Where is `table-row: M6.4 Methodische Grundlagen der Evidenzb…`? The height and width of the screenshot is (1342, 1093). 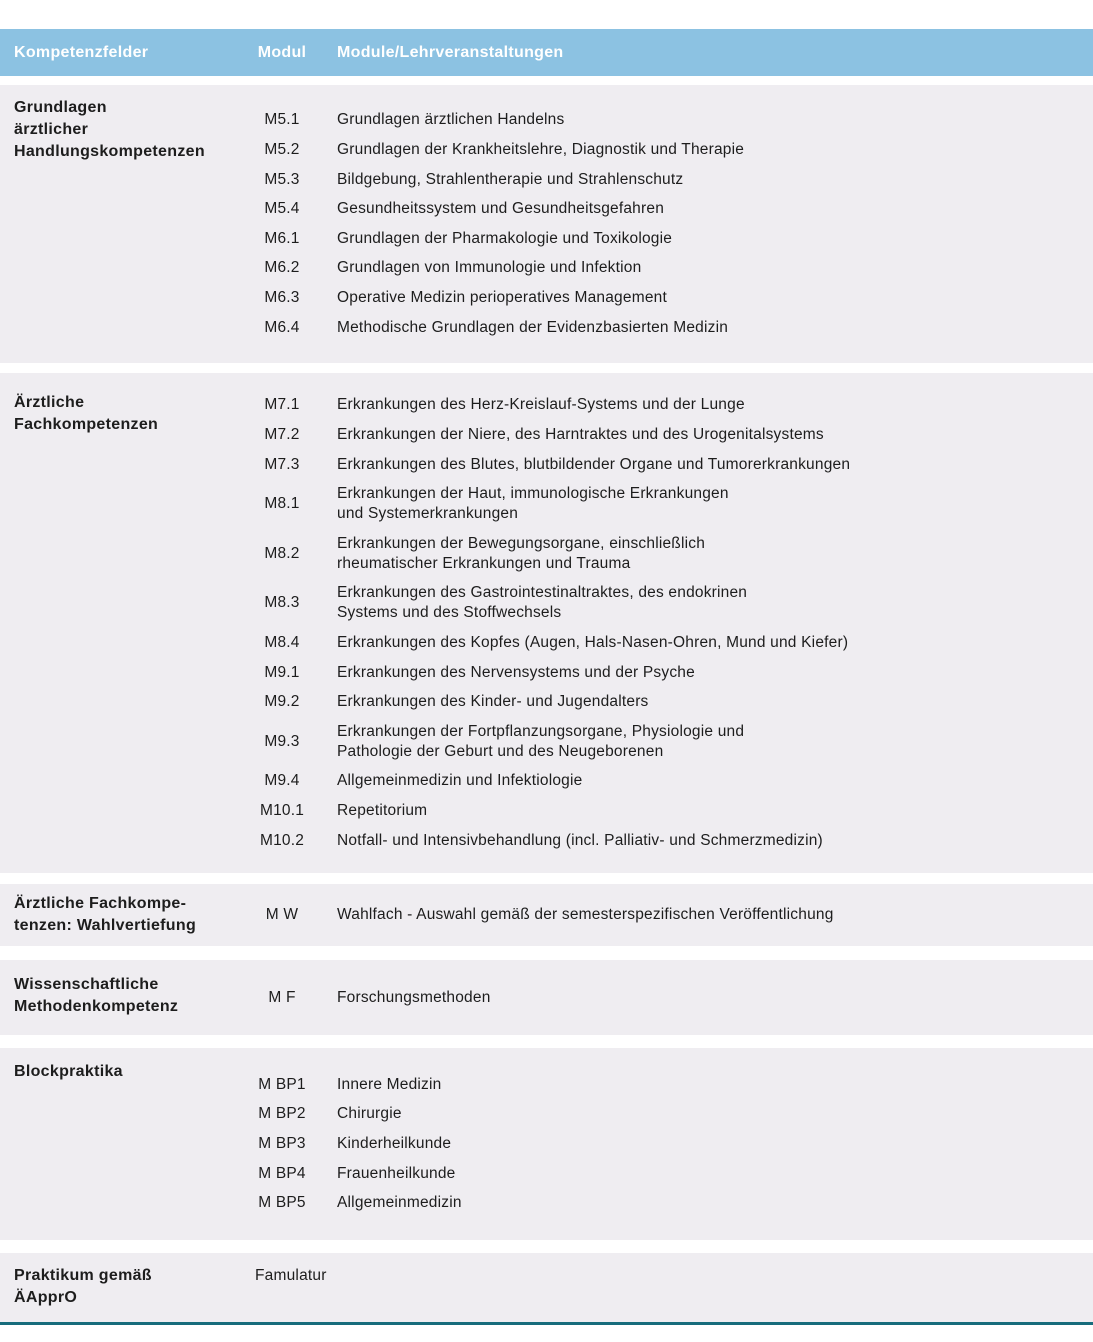
table-row: M6.4 Methodische Grundlagen der Evidenzb… is located at coordinates (671, 328).